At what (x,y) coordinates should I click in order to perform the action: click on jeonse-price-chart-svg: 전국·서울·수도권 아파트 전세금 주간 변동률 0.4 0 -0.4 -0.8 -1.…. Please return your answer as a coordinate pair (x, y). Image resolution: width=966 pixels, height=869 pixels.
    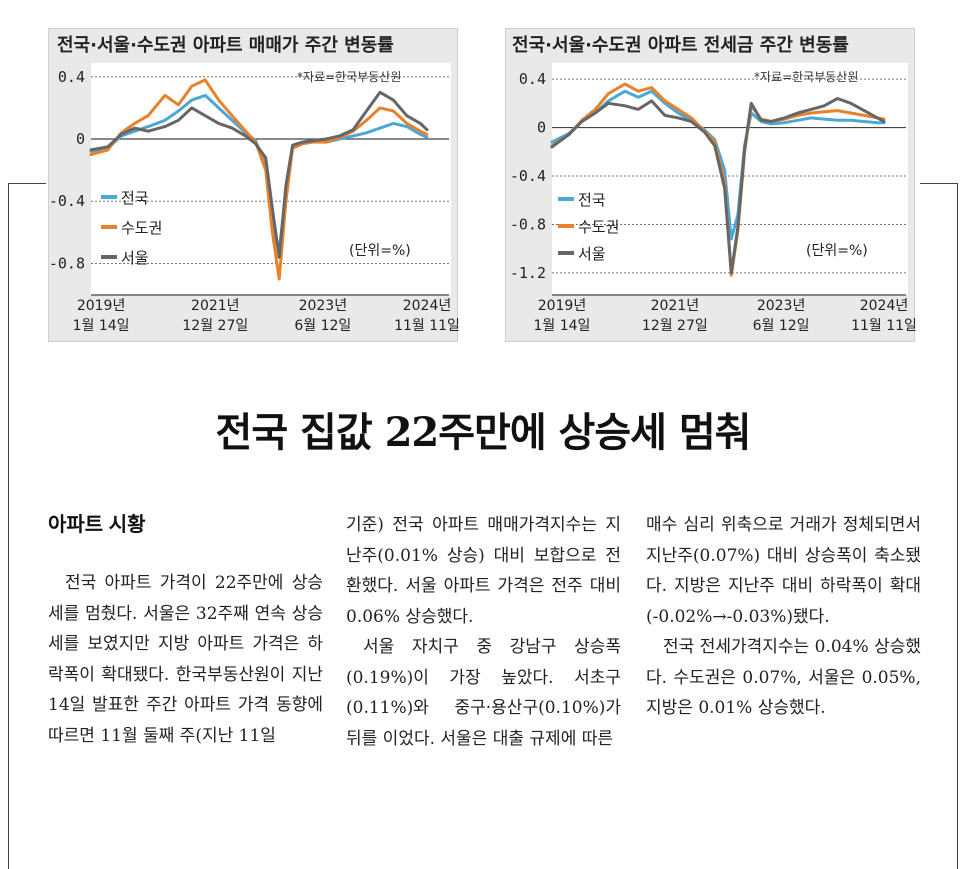
    Looking at the image, I should click on (713, 184).